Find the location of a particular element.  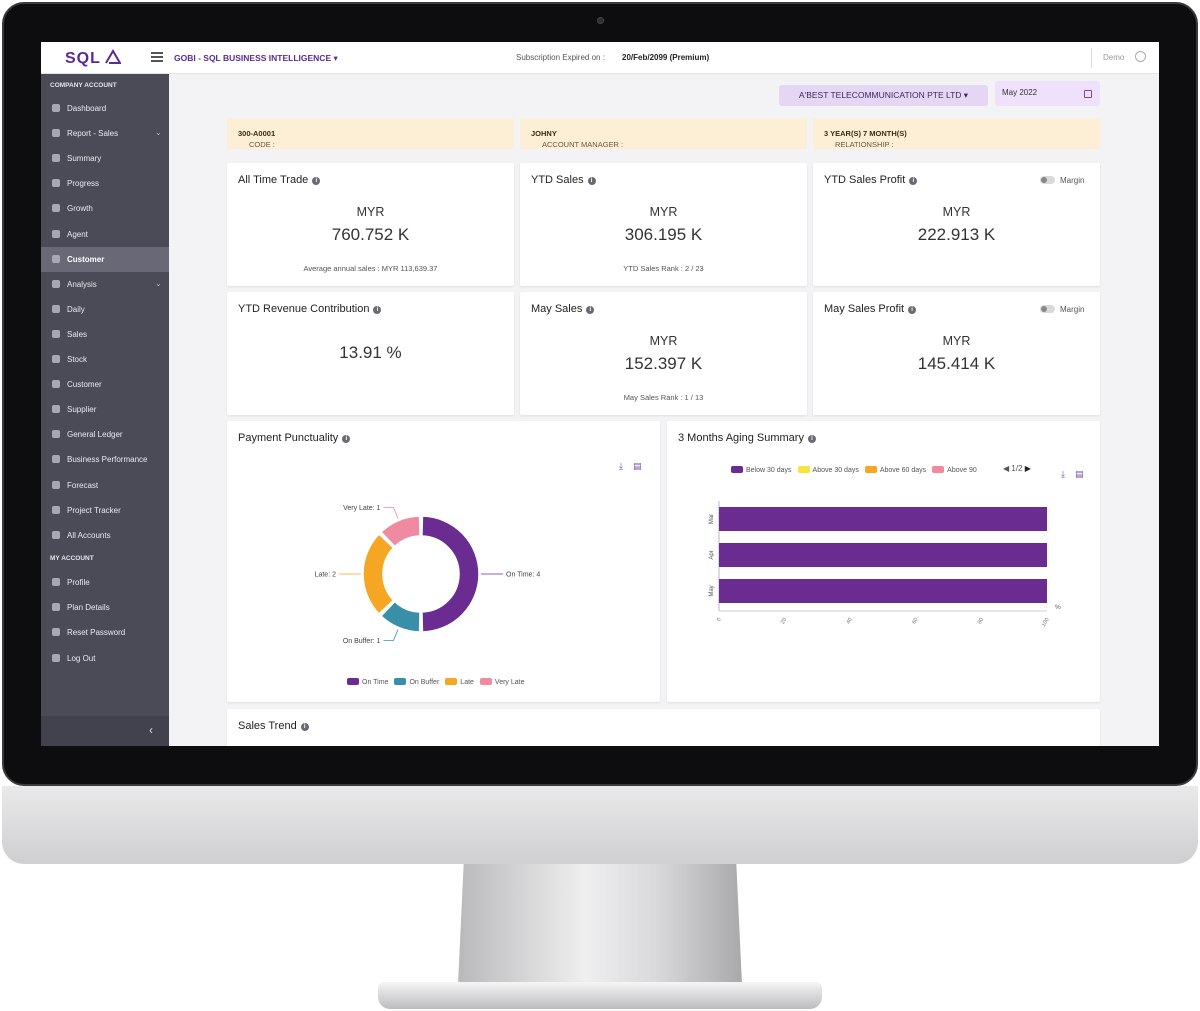

sidebar-item-label: Analysis is located at coordinates (82, 284).